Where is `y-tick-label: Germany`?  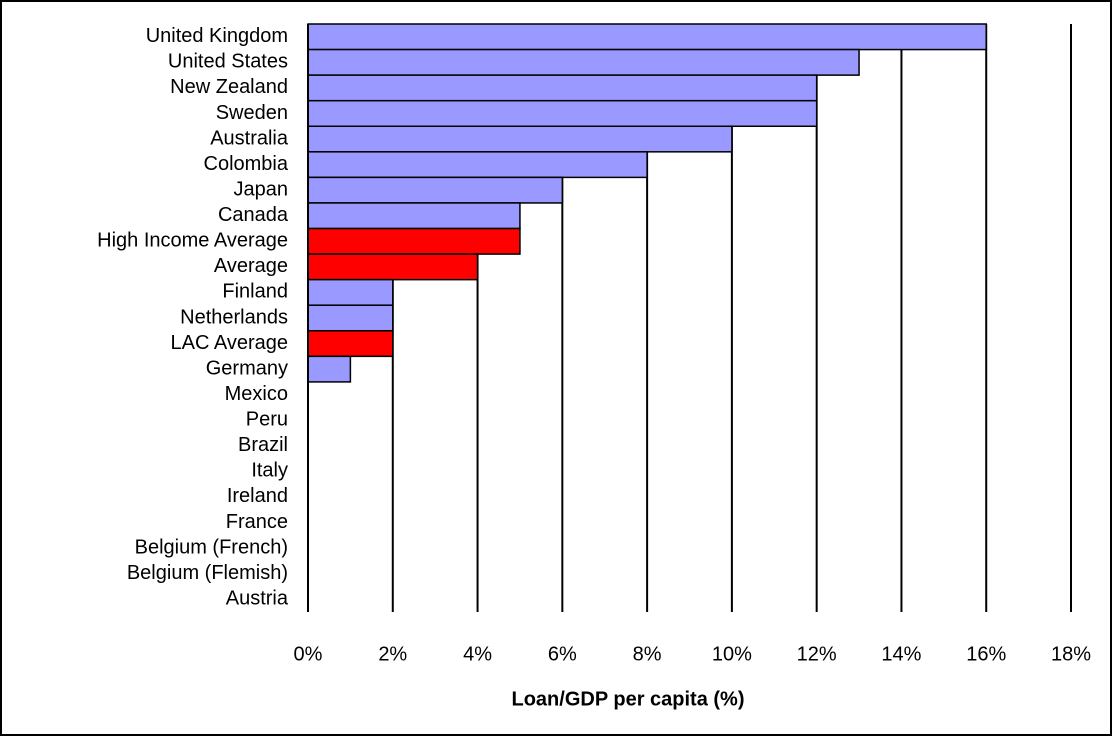
y-tick-label: Germany is located at coordinates (247, 368).